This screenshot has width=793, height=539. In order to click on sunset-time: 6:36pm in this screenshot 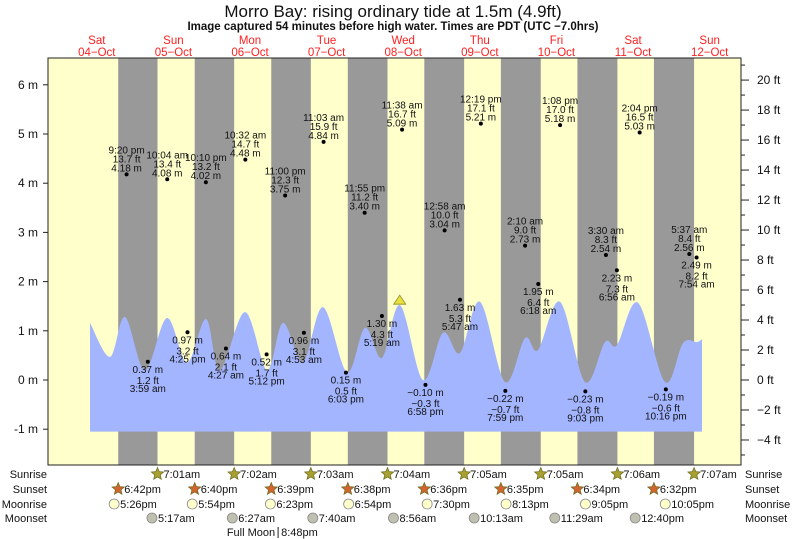, I will do `click(448, 490)`.